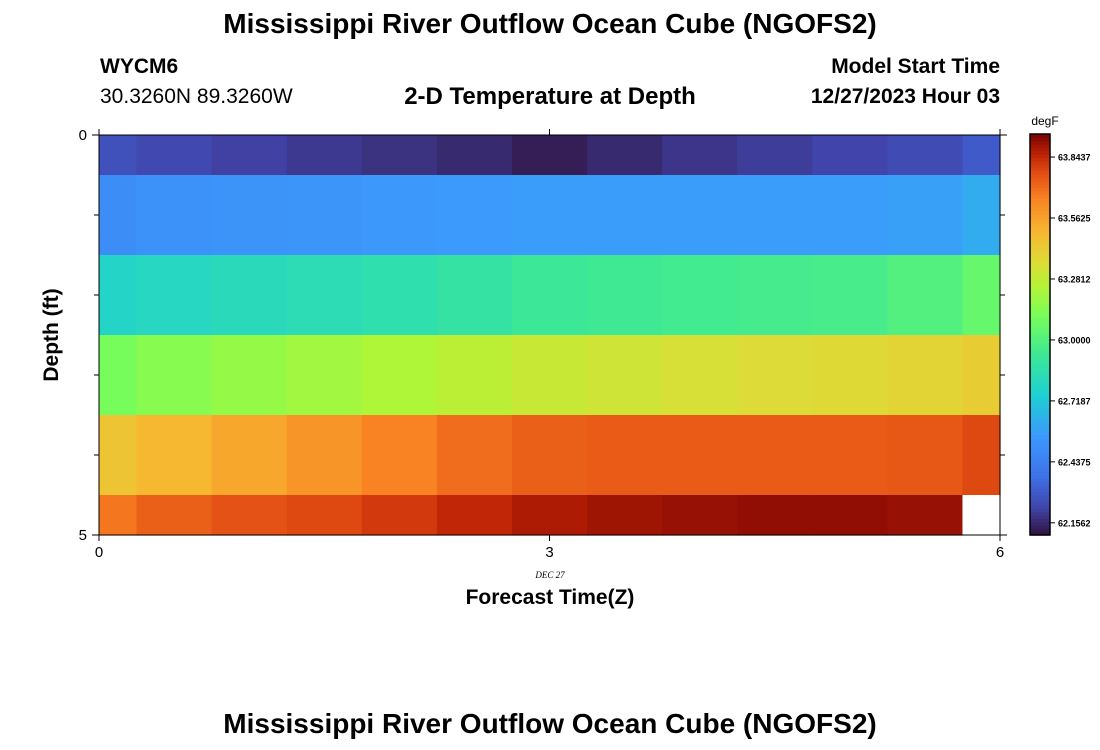 This screenshot has width=1100, height=750. Describe the element at coordinates (1000, 552) in the screenshot. I see `x-tick-label: 6` at that location.